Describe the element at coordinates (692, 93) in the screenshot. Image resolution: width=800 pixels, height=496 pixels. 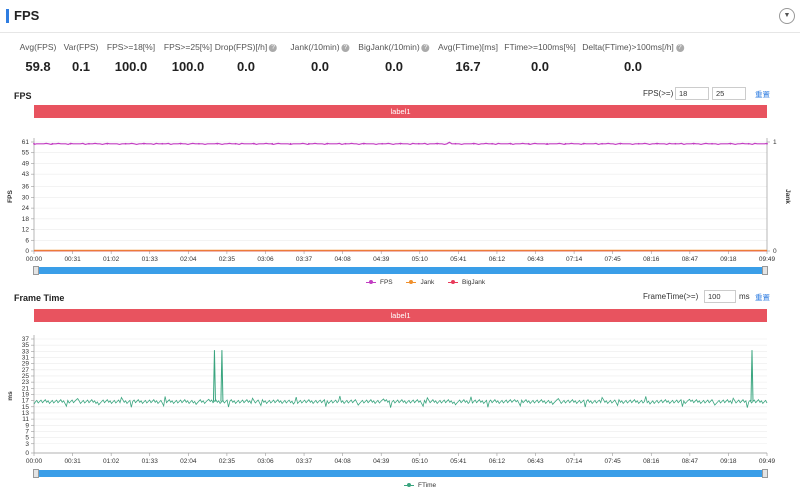
I see `fps-threshold-input-1: 18` at that location.